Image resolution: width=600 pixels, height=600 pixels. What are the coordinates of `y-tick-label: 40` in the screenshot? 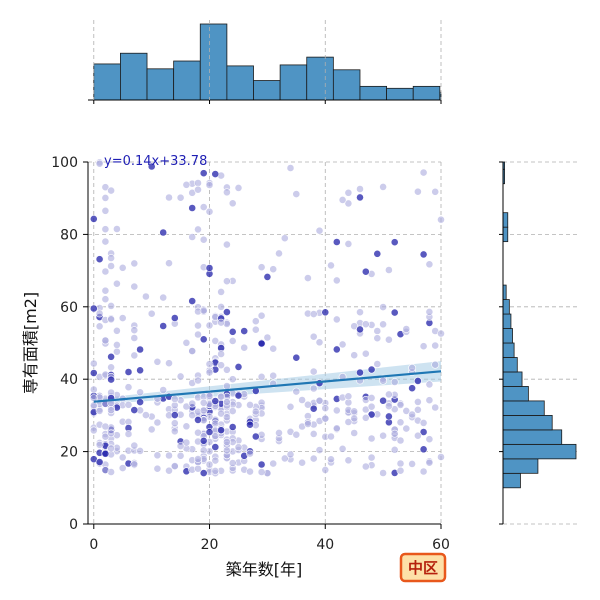 It's located at (69, 380).